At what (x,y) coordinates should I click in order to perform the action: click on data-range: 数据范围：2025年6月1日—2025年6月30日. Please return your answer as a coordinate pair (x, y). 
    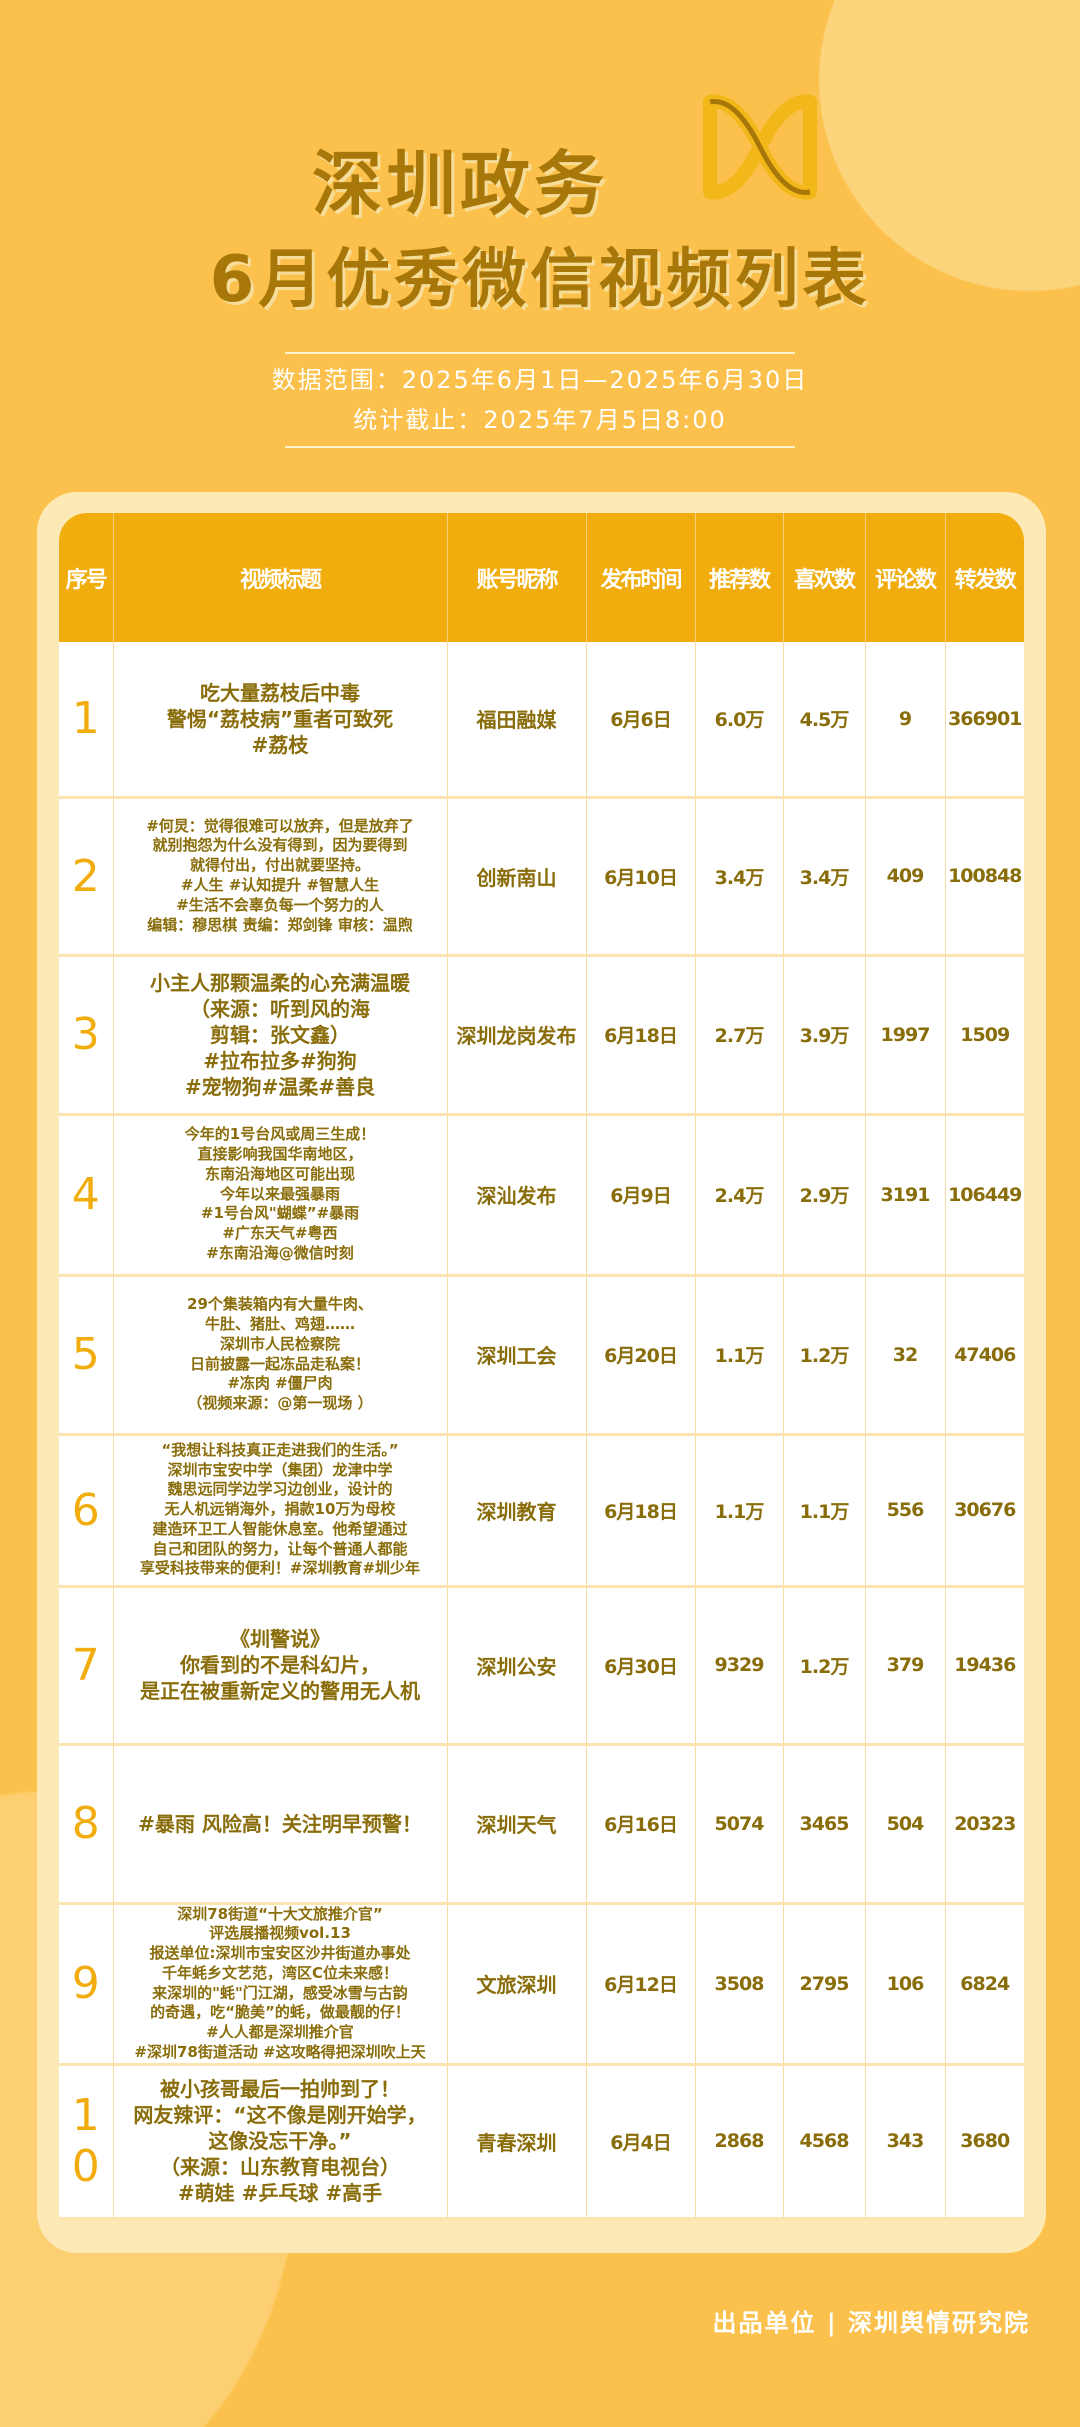
    Looking at the image, I should click on (540, 380).